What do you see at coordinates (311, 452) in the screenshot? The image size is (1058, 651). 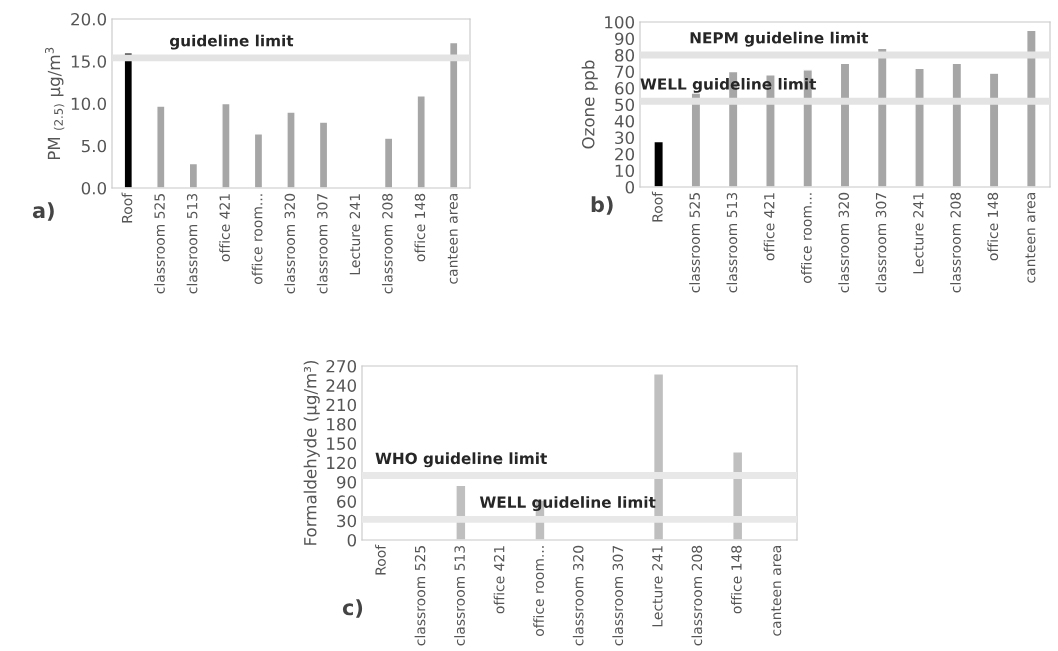 I see `y-axis-title: Formaldehyde (µg/m³)` at bounding box center [311, 452].